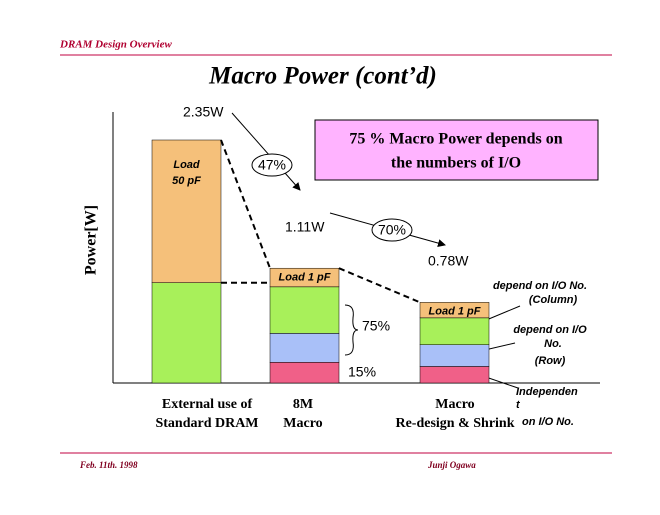  What do you see at coordinates (550, 361) in the screenshot?
I see `note: (Row)` at bounding box center [550, 361].